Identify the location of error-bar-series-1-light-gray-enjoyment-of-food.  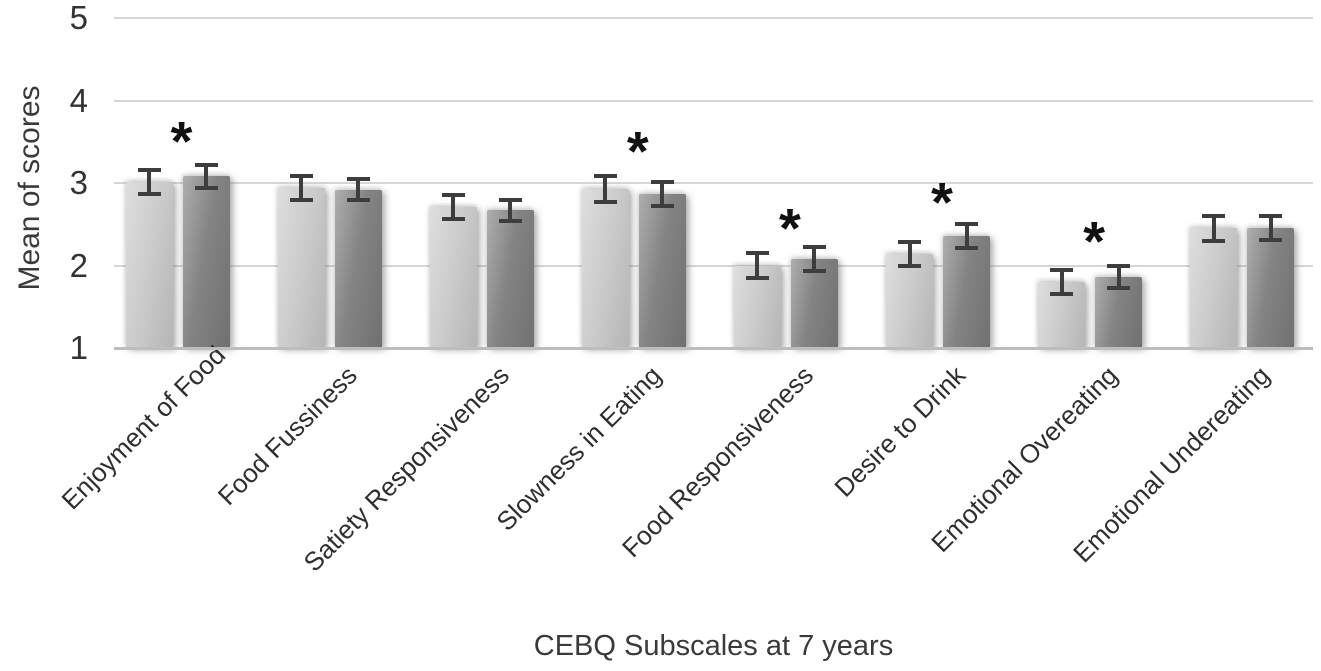
(149, 182).